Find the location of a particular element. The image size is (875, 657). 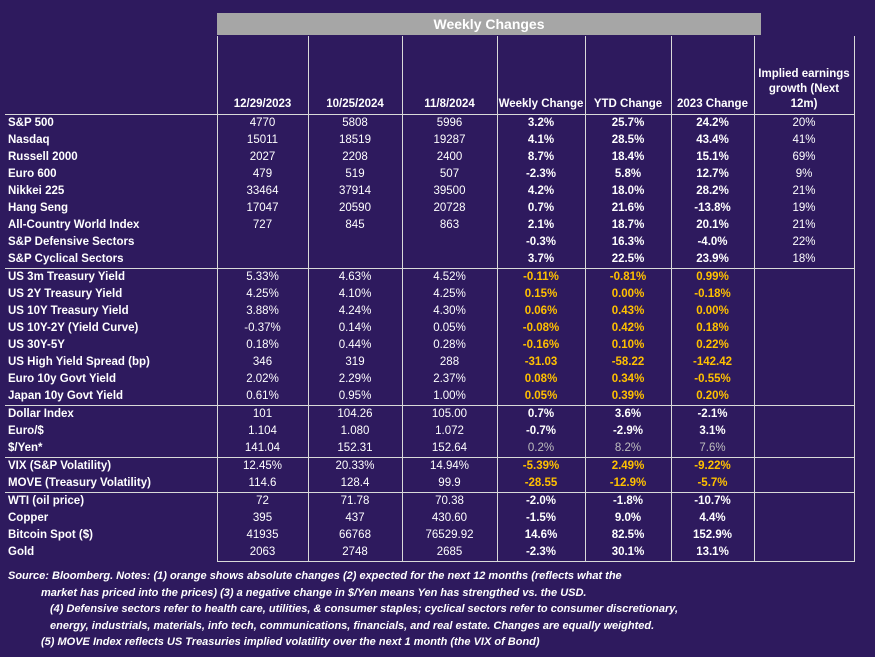

value-cell: 0.43% is located at coordinates (627, 311).